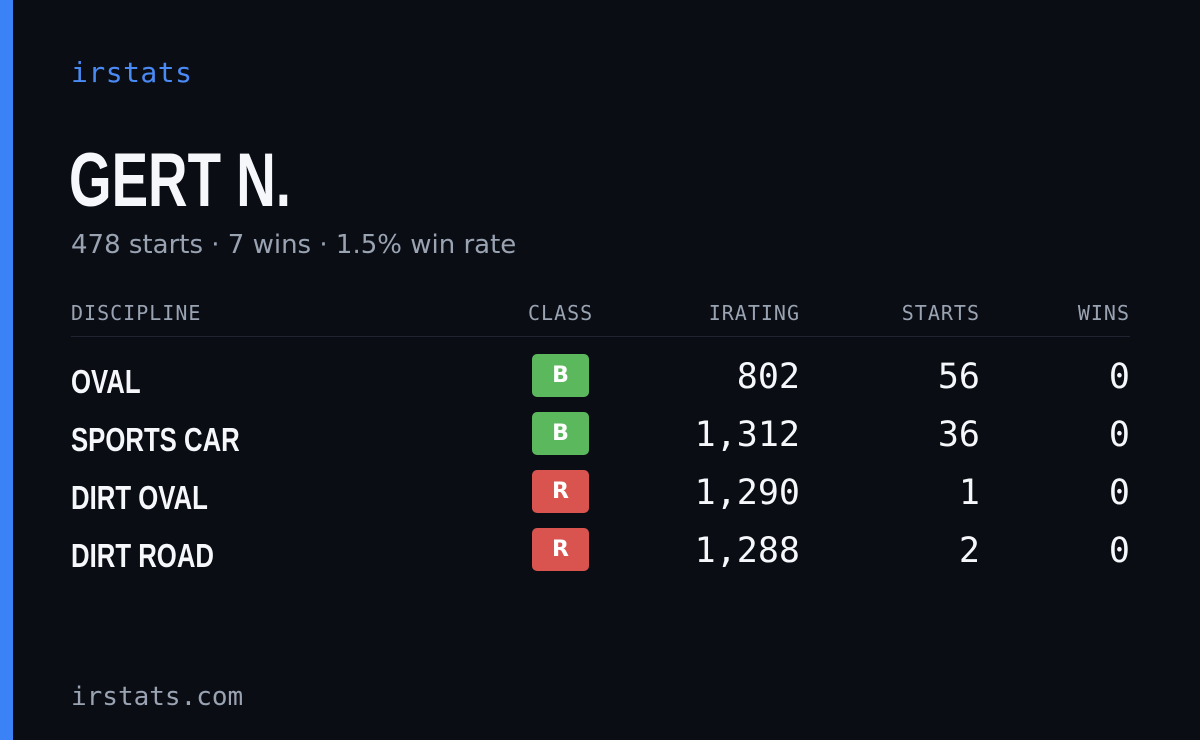 The width and height of the screenshot is (1200, 740). Describe the element at coordinates (747, 551) in the screenshot. I see `irating-value: 1,288` at that location.